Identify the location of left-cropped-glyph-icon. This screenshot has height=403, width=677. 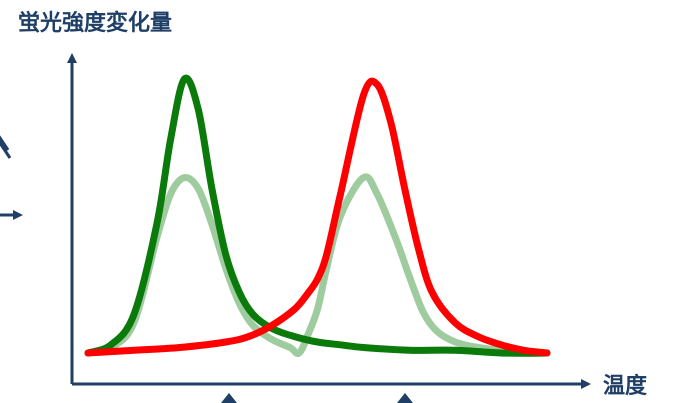
(6, 147).